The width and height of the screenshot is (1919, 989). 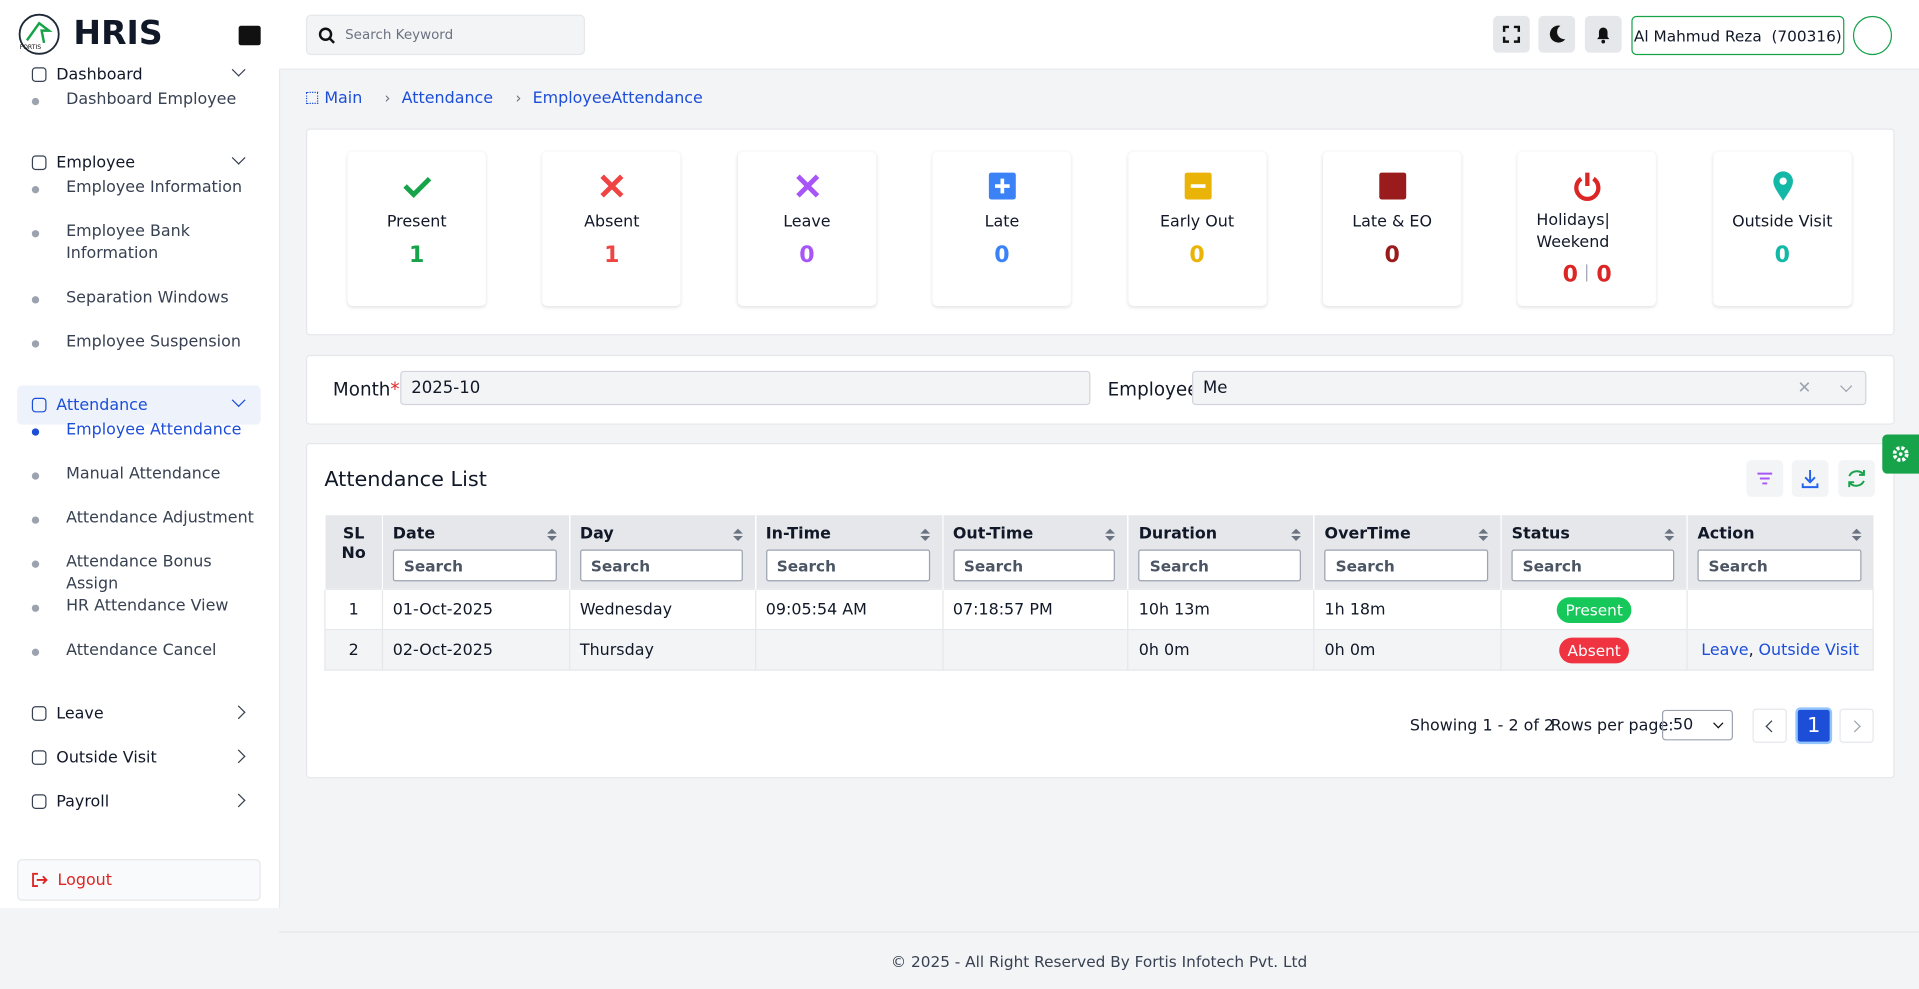 I want to click on stat-card: Absent 1, so click(x=611, y=228).